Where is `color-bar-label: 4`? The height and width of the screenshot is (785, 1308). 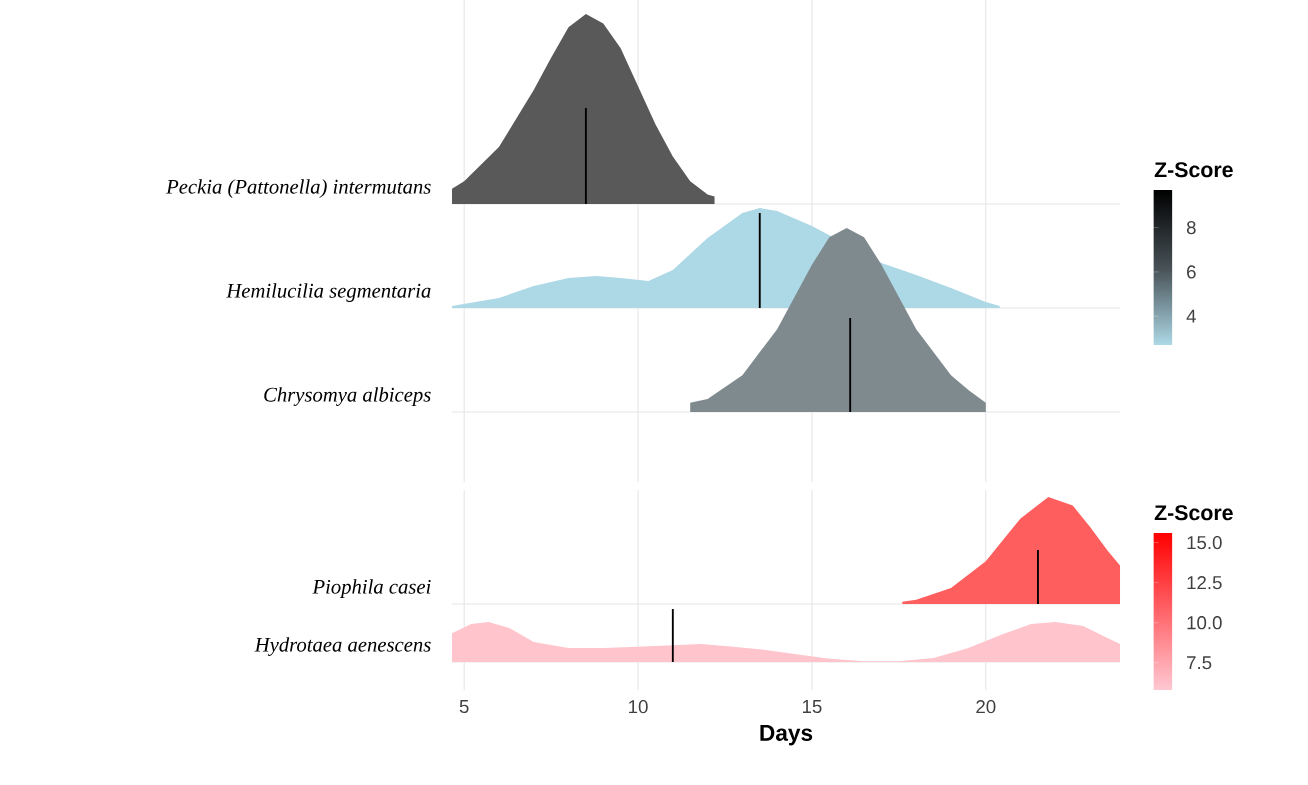 color-bar-label: 4 is located at coordinates (1191, 316).